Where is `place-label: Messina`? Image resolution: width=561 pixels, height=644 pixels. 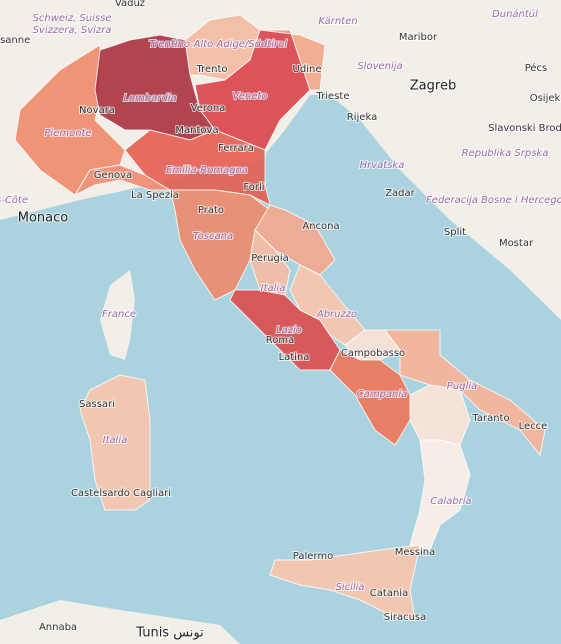 place-label: Messina is located at coordinates (415, 552).